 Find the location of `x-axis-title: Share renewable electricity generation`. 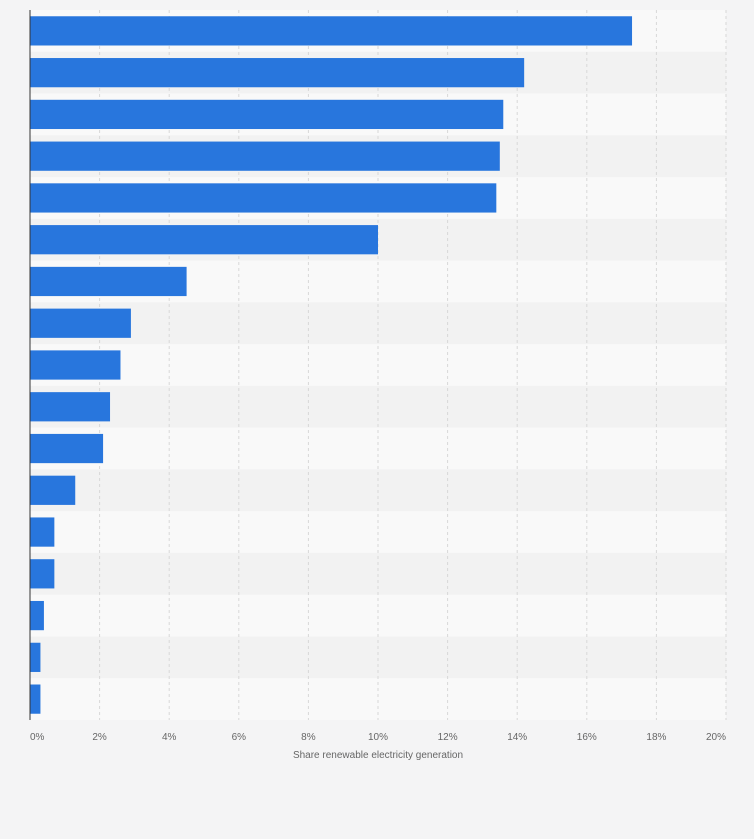

x-axis-title: Share renewable electricity generation is located at coordinates (378, 755).